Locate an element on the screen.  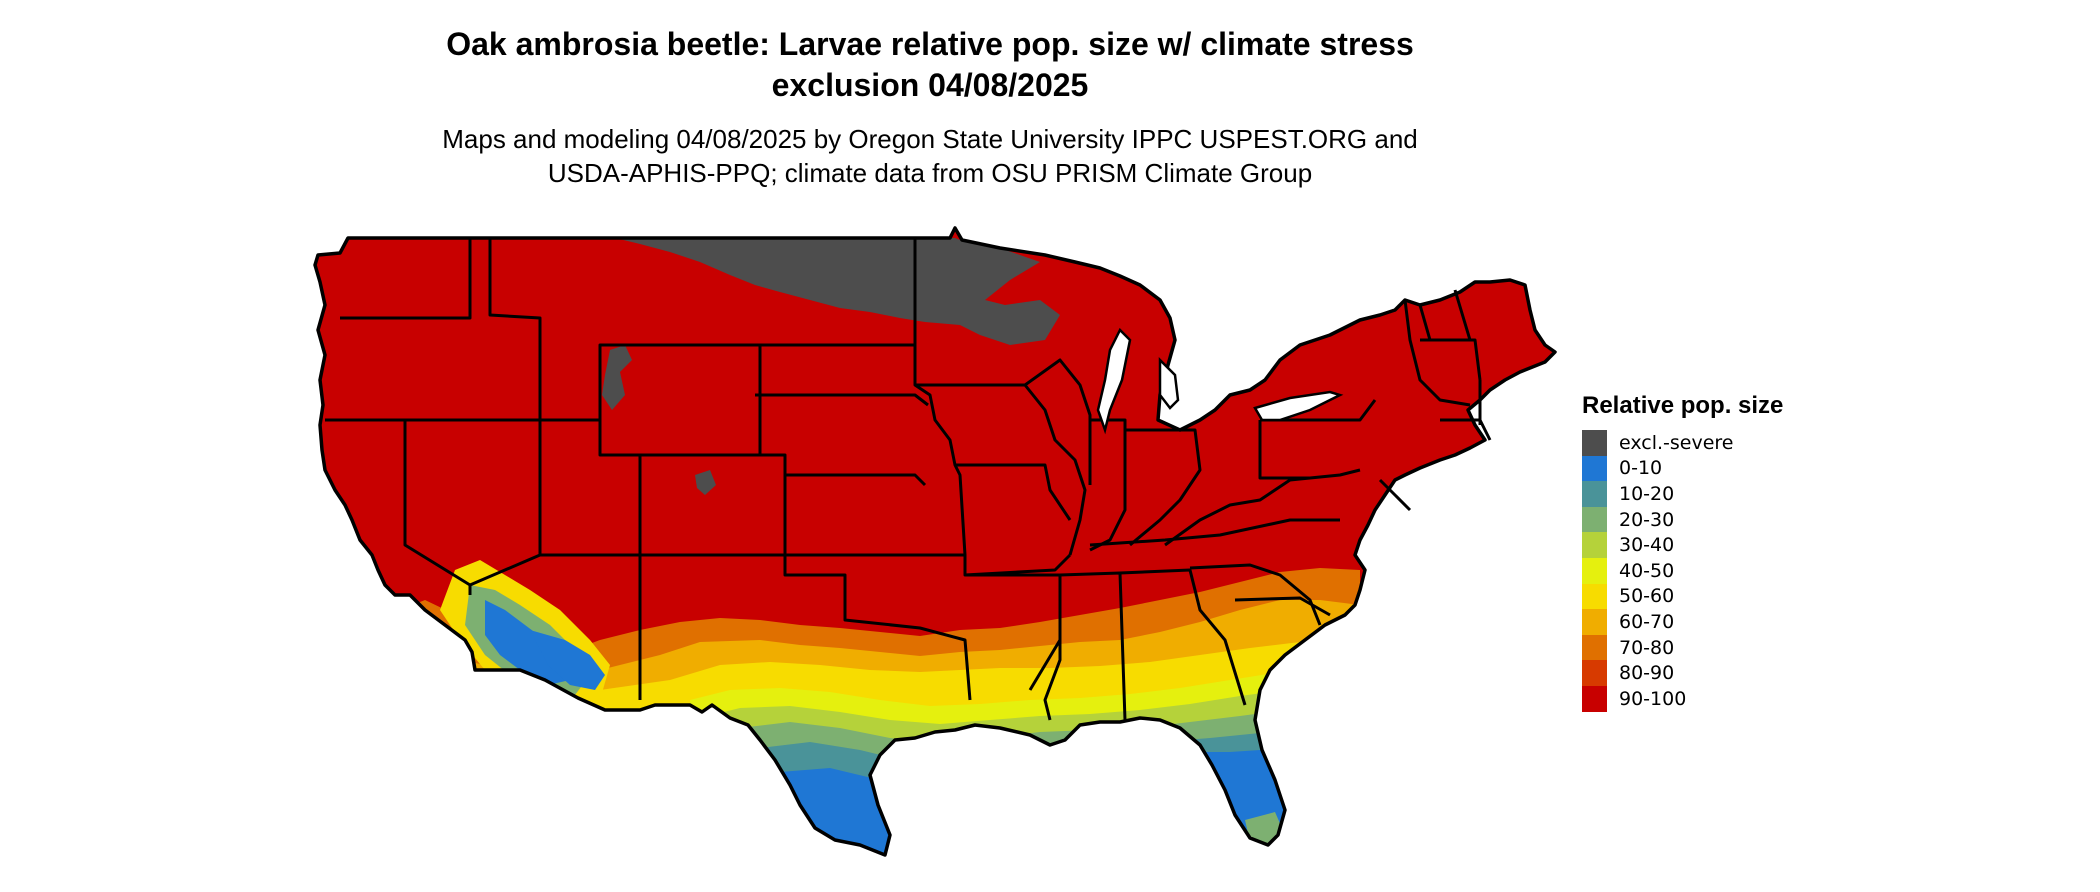
legend-label: 30-40 is located at coordinates (1647, 545).